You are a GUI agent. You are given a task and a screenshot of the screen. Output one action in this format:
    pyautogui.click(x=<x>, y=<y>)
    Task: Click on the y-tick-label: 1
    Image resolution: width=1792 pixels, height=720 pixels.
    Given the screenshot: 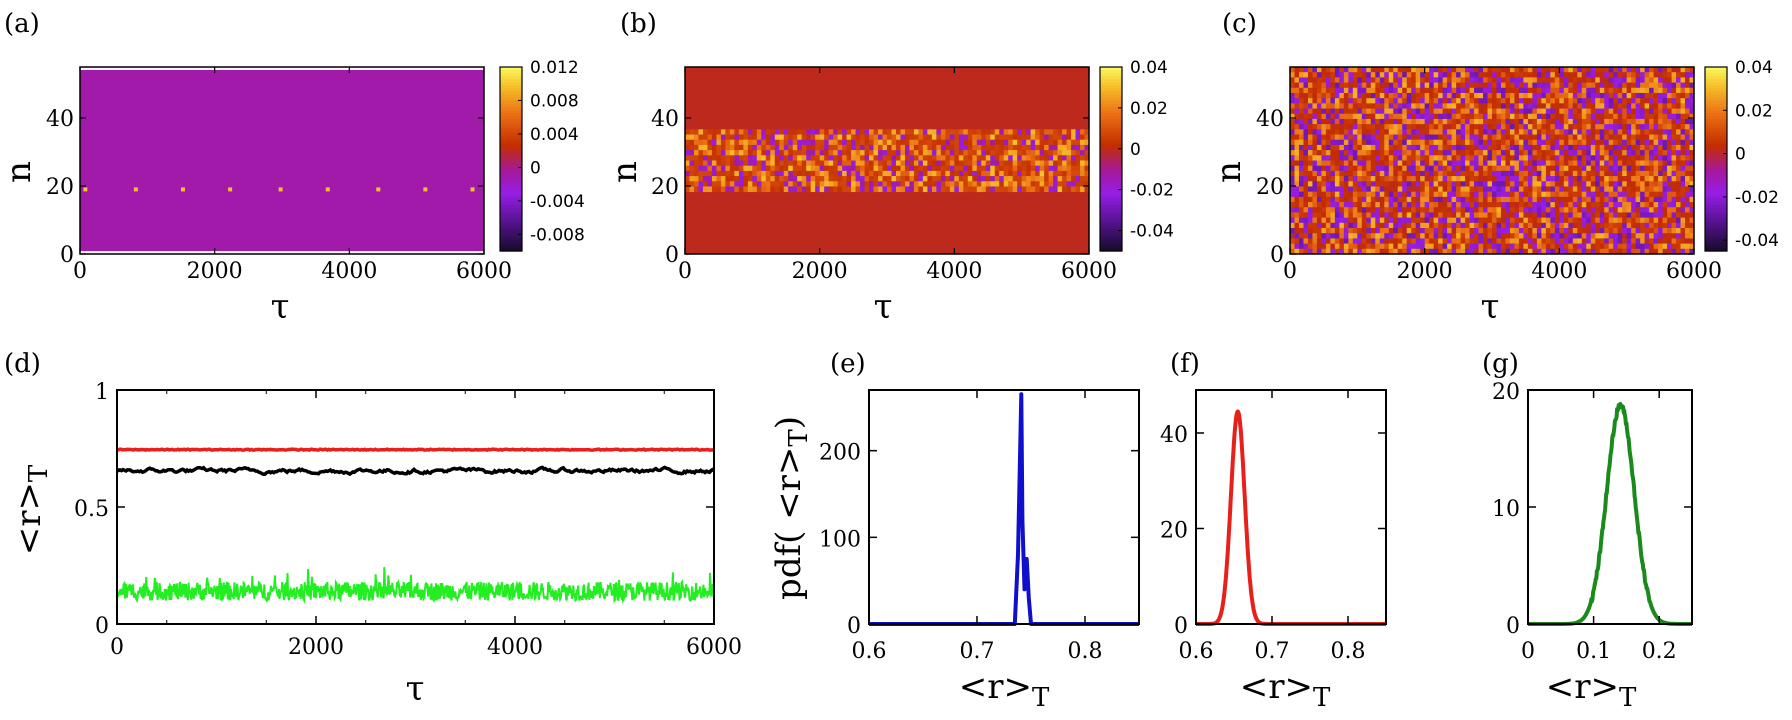 What is the action you would take?
    pyautogui.click(x=102, y=392)
    